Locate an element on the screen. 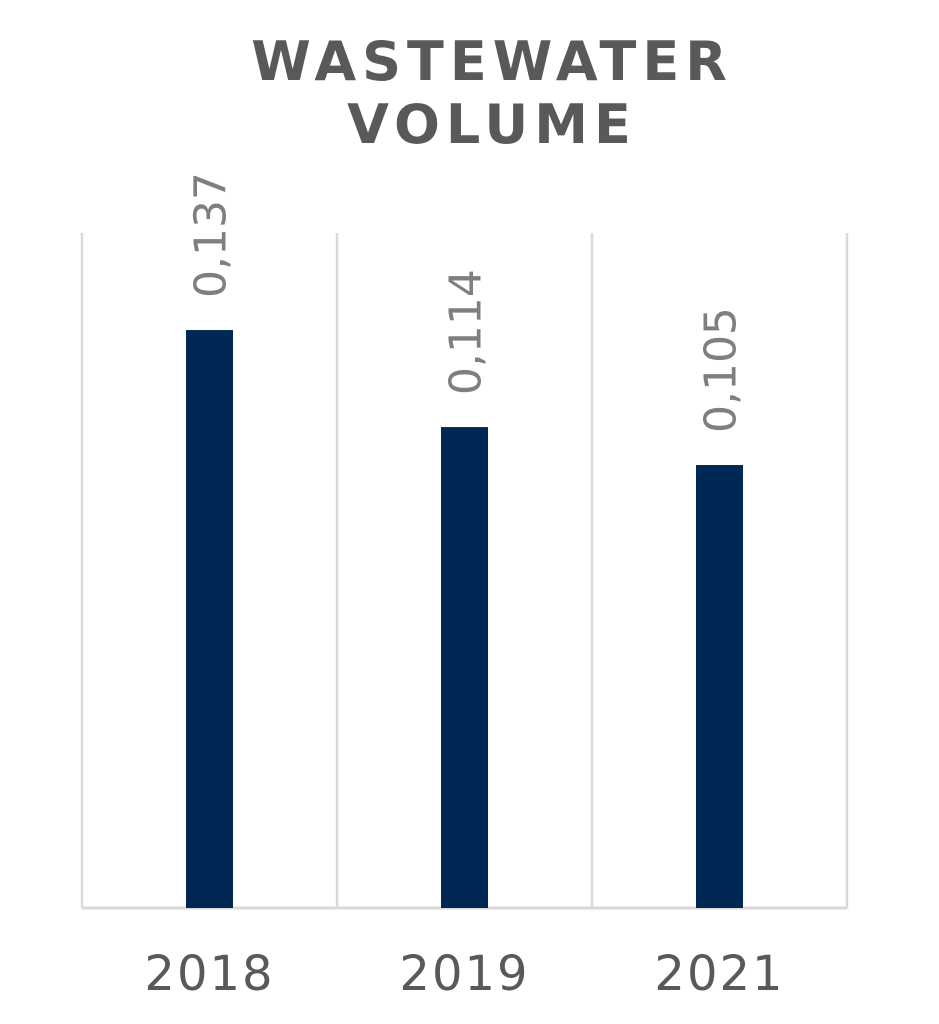 This screenshot has height=1024, width=939. x-axis-tick-labels: 2018 2019 2021 is located at coordinates (464, 974).